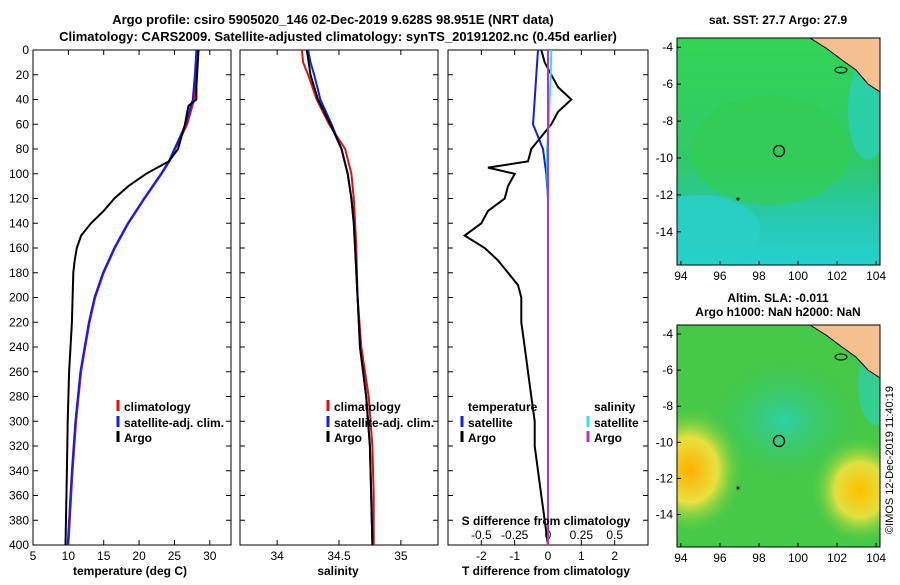  I want to click on map-x-tick-label: 104, so click(876, 558).